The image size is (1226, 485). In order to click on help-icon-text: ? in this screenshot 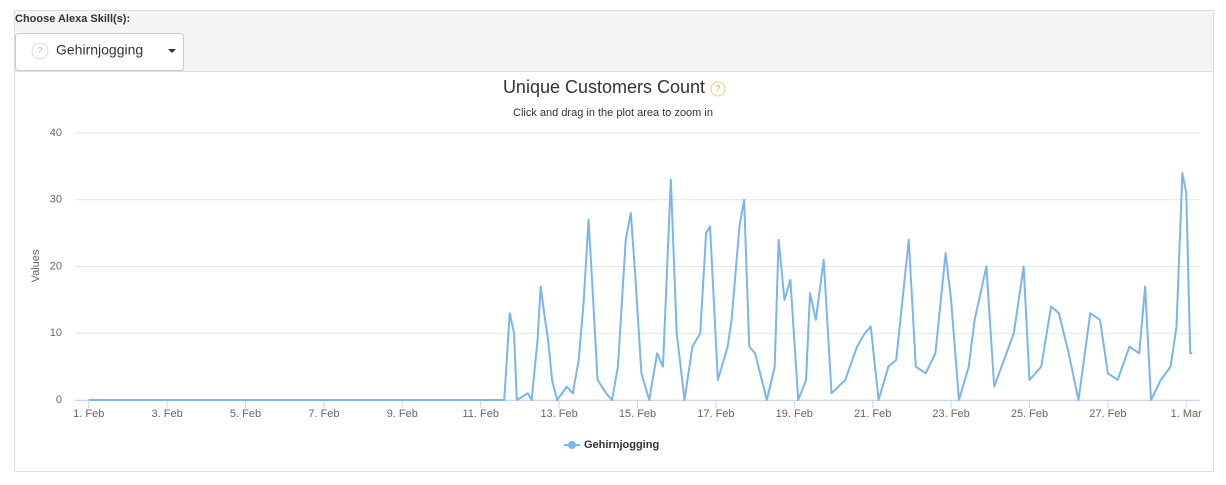, I will do `click(40, 50)`.